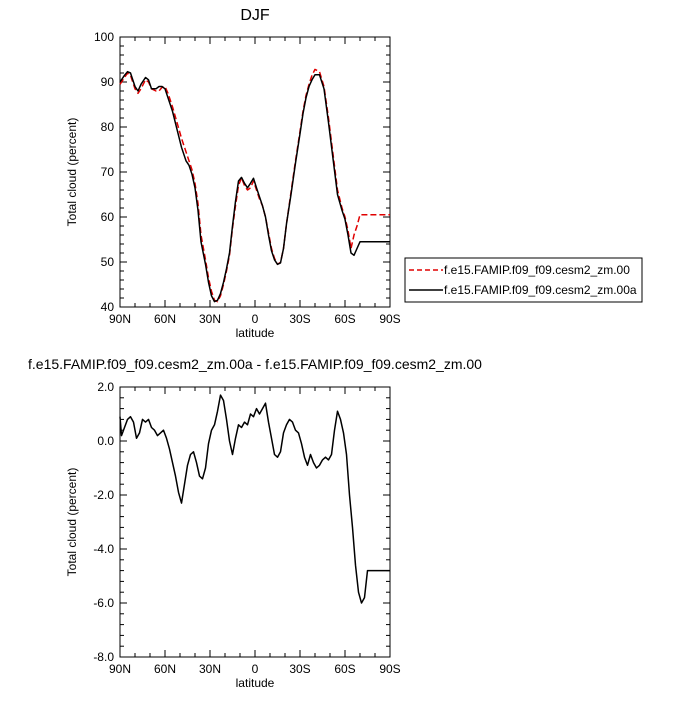  I want to click on y-tick-label: -8.0, so click(103, 657).